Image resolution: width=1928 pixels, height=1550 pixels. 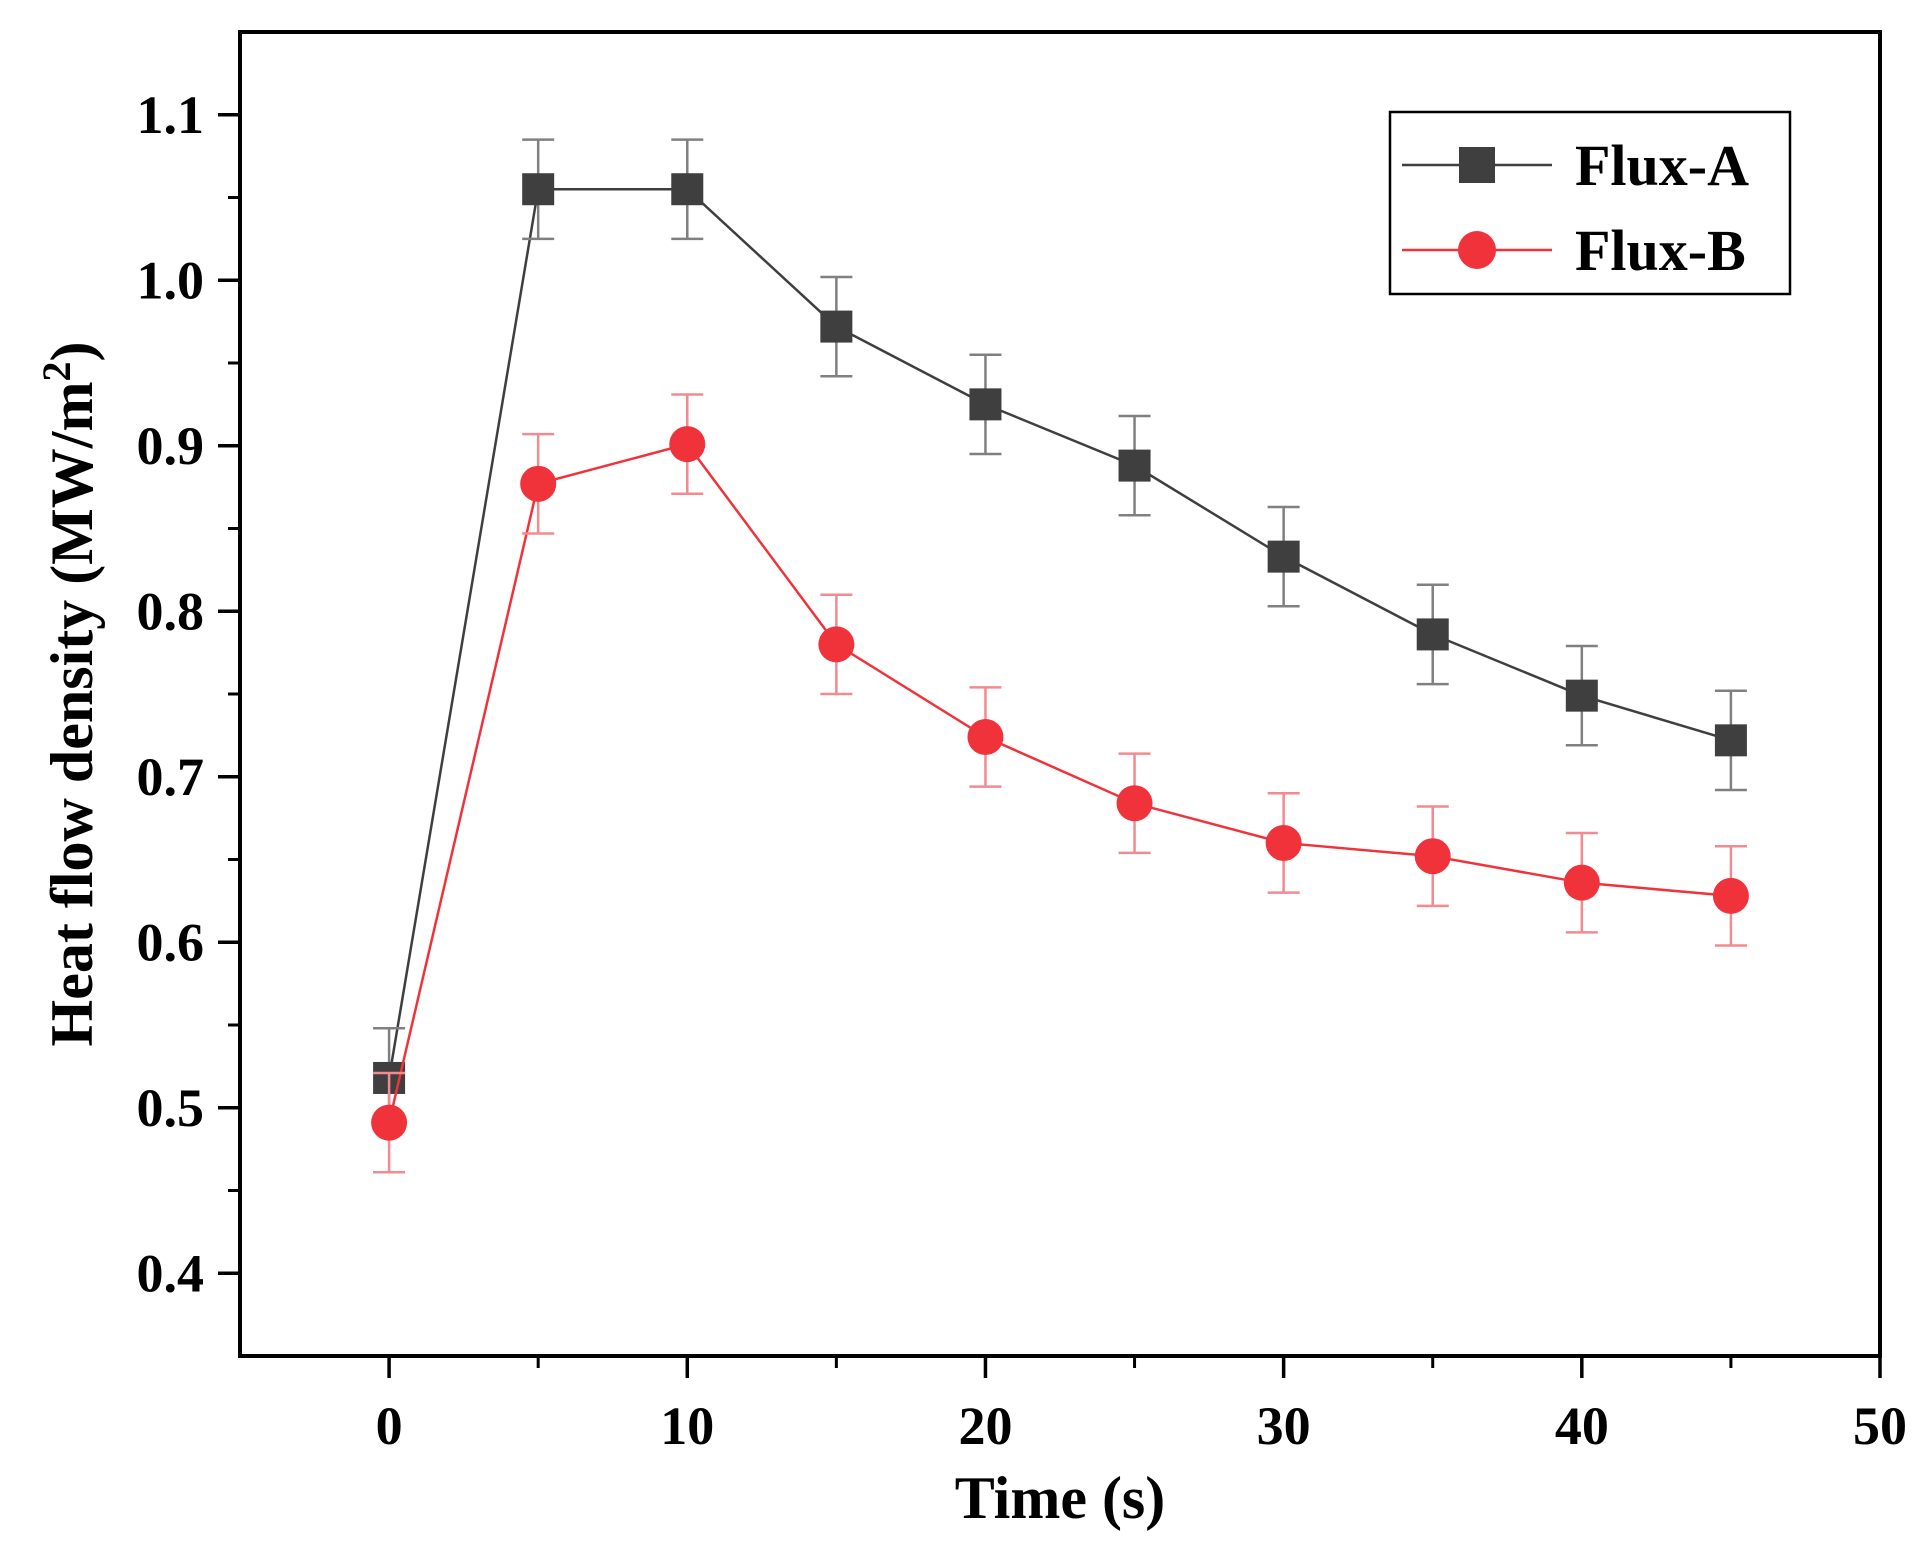 What do you see at coordinates (1660, 250) in the screenshot?
I see `legend-label-flux-b: Flux-B` at bounding box center [1660, 250].